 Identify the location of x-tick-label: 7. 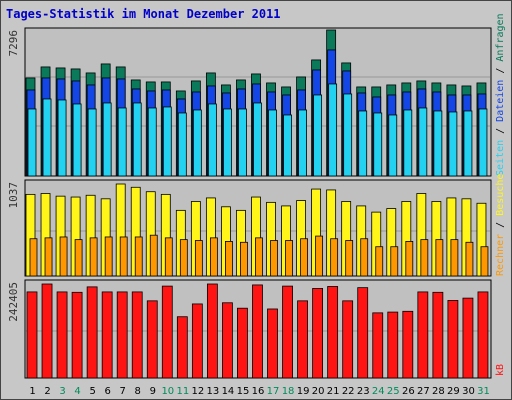
(123, 391).